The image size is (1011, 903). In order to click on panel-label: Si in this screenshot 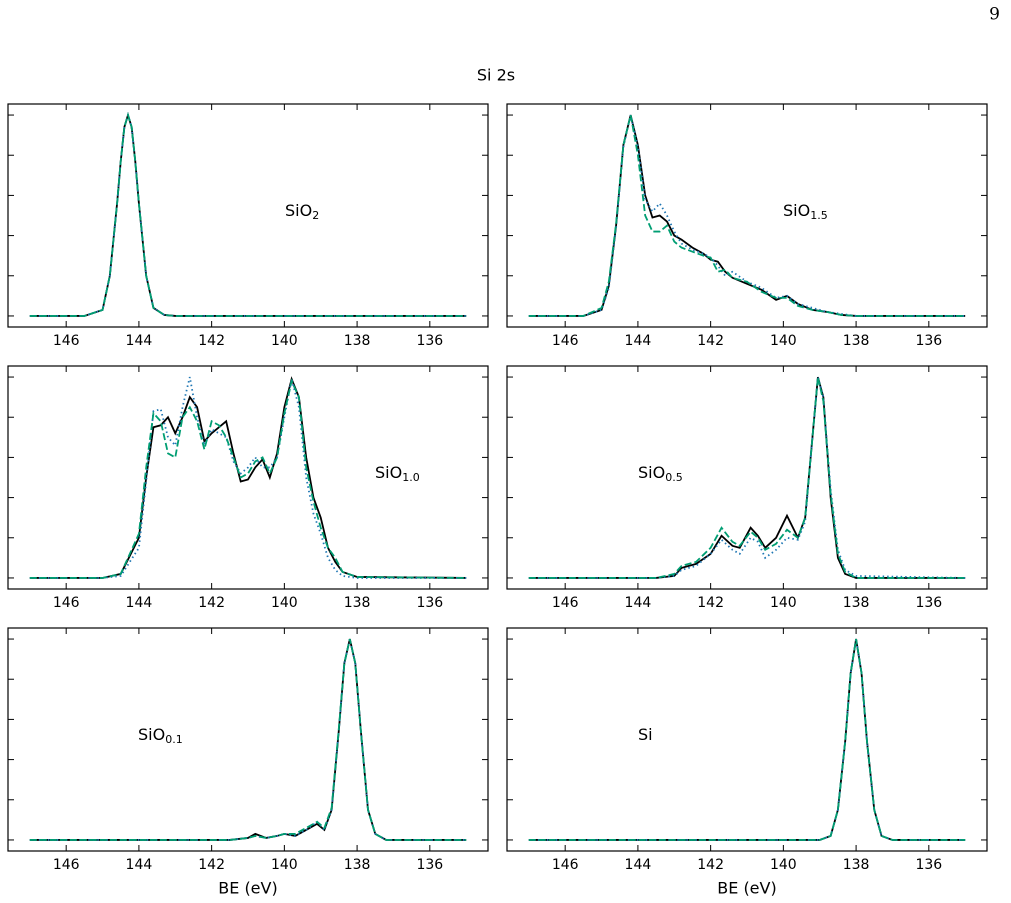, I will do `click(645, 734)`.